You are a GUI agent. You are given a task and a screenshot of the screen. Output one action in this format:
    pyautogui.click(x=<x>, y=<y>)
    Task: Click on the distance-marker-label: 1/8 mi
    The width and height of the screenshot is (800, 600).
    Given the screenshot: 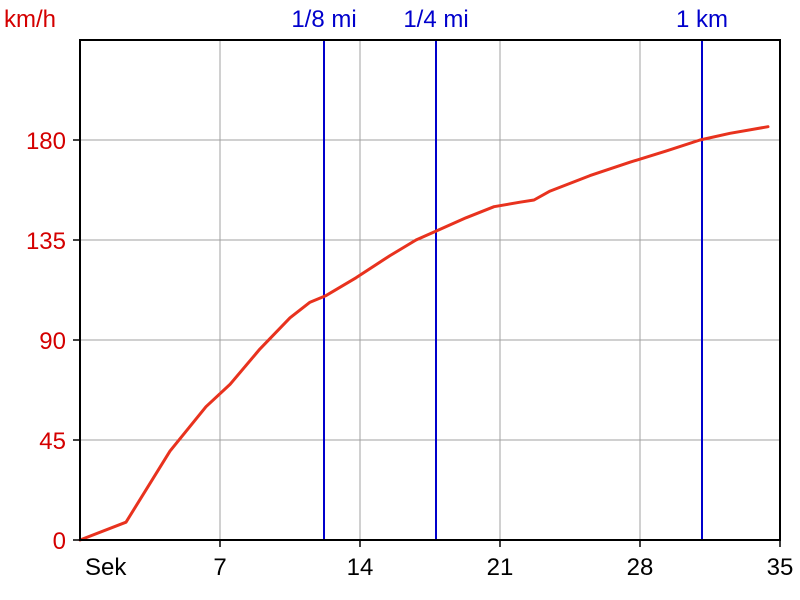 What is the action you would take?
    pyautogui.click(x=323, y=19)
    